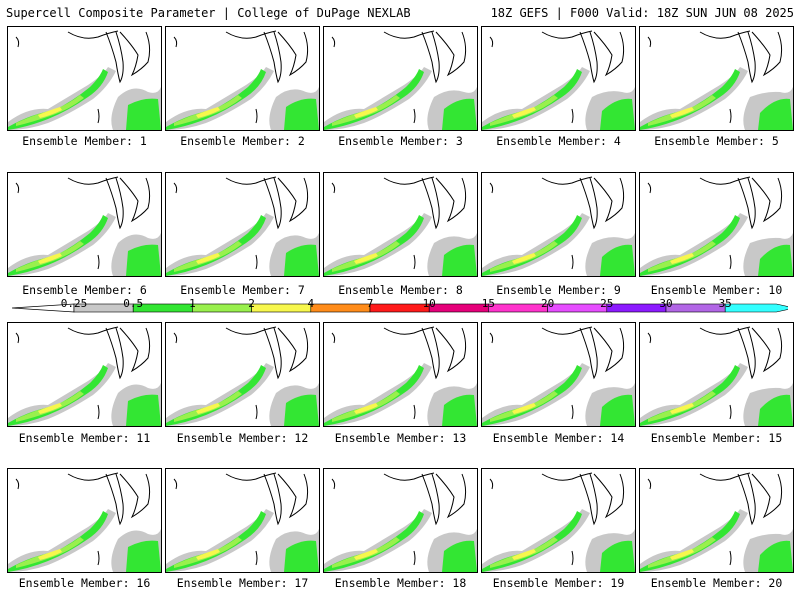  I want to click on ensemble-member-label: Ensemble Member: 20, so click(716, 583).